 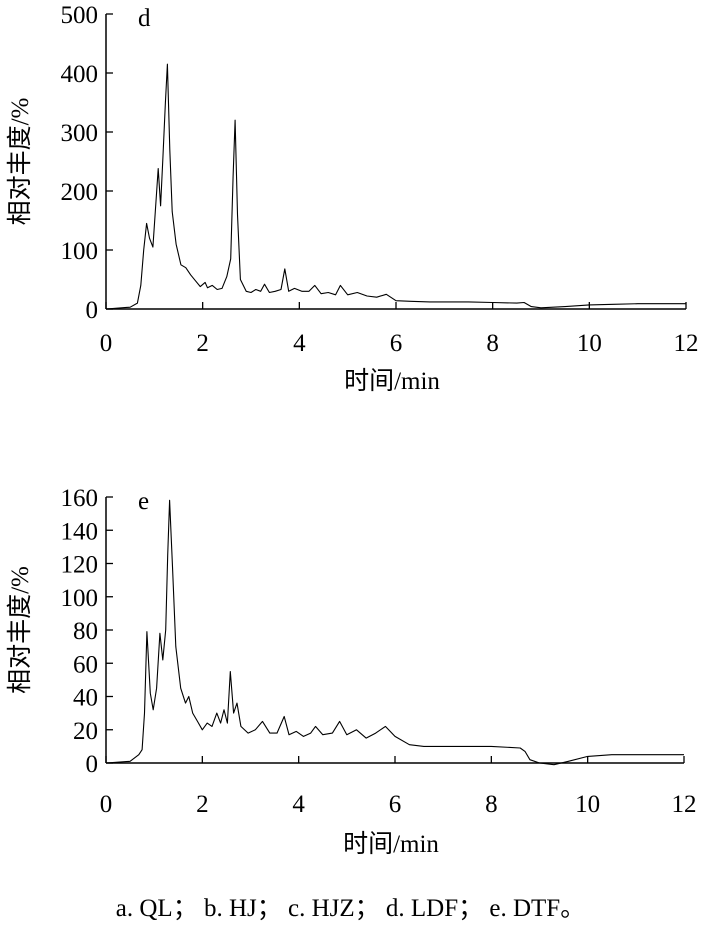 What do you see at coordinates (80, 74) in the screenshot?
I see `panel-d-y-tick-label: 400` at bounding box center [80, 74].